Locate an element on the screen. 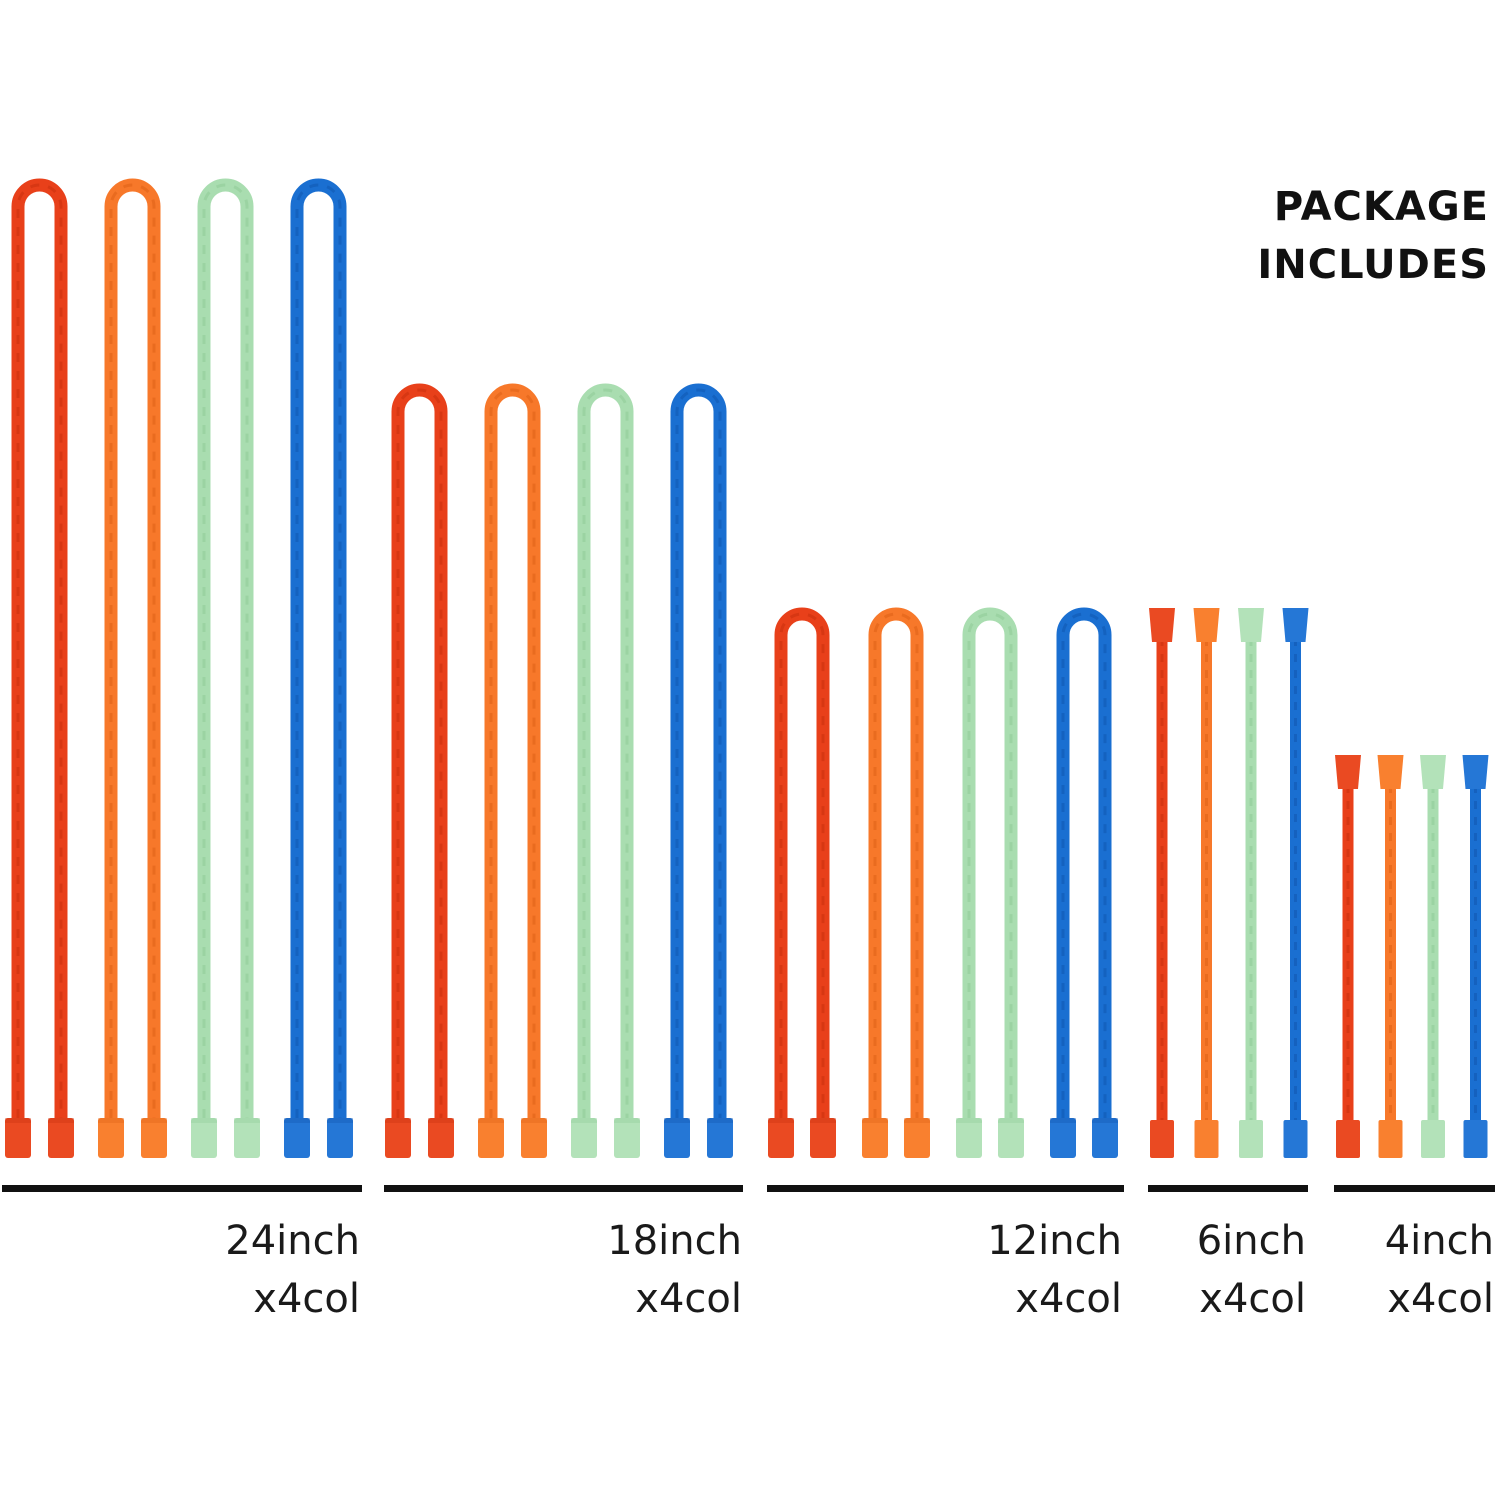 This screenshot has height=1497, width=1497. divider-4inch is located at coordinates (1414, 1188).